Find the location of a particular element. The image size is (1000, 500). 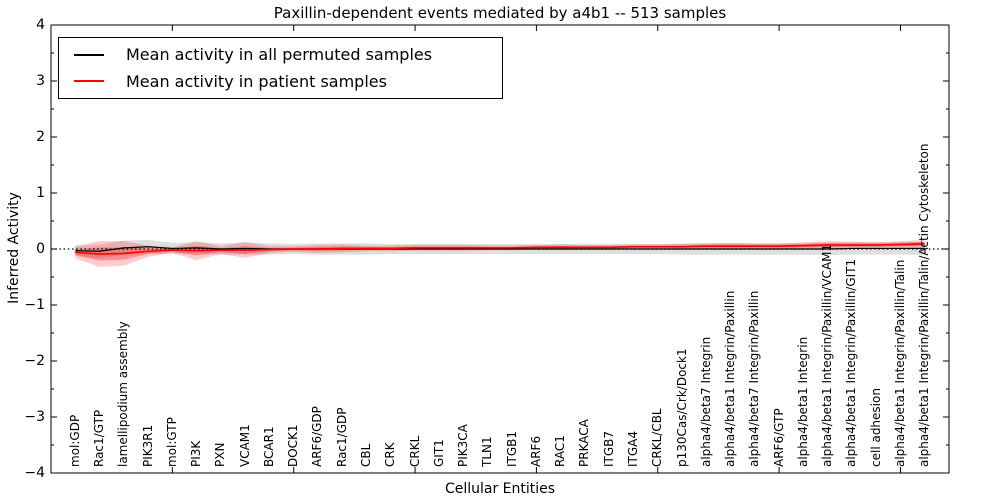

x-category-label: DOCK1 is located at coordinates (293, 445).